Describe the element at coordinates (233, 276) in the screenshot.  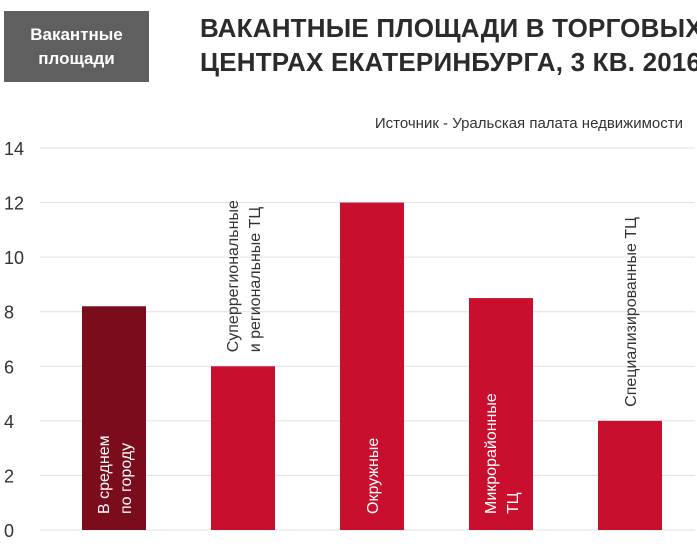
I see `category-label-line: Суперрегиональные` at that location.